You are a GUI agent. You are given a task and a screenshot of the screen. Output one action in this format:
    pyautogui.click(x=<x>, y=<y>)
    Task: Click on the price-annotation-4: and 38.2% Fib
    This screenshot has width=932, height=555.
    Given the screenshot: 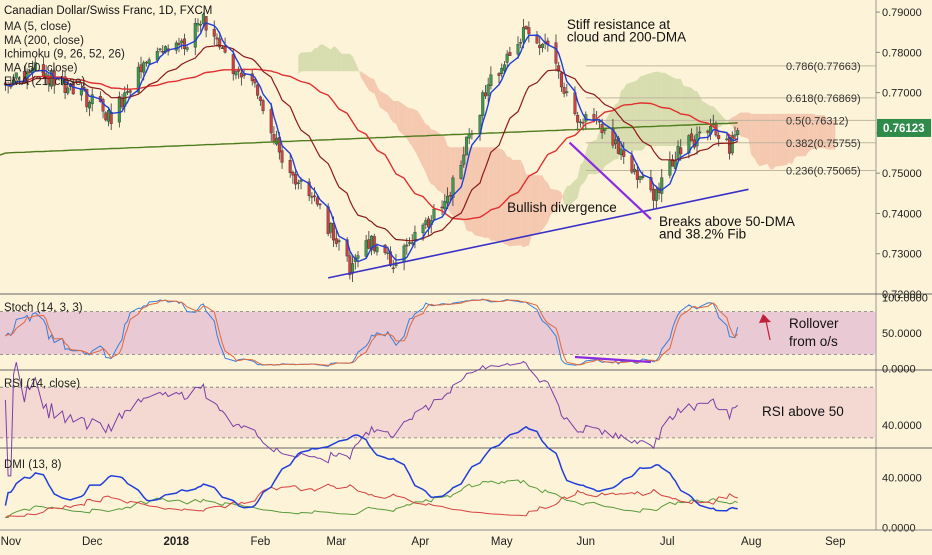 What is the action you would take?
    pyautogui.click(x=702, y=233)
    